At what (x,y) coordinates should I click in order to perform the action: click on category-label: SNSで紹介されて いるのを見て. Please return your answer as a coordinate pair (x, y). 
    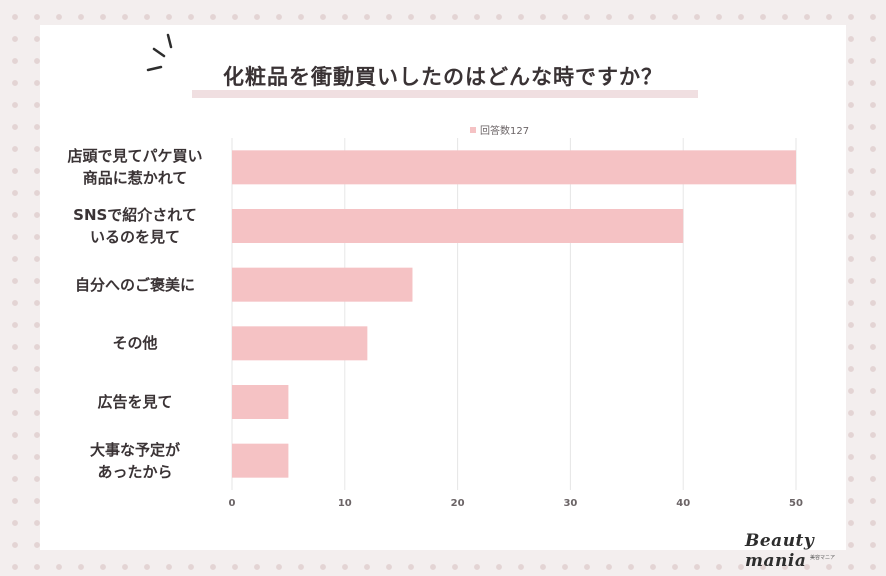
    Looking at the image, I should click on (135, 226).